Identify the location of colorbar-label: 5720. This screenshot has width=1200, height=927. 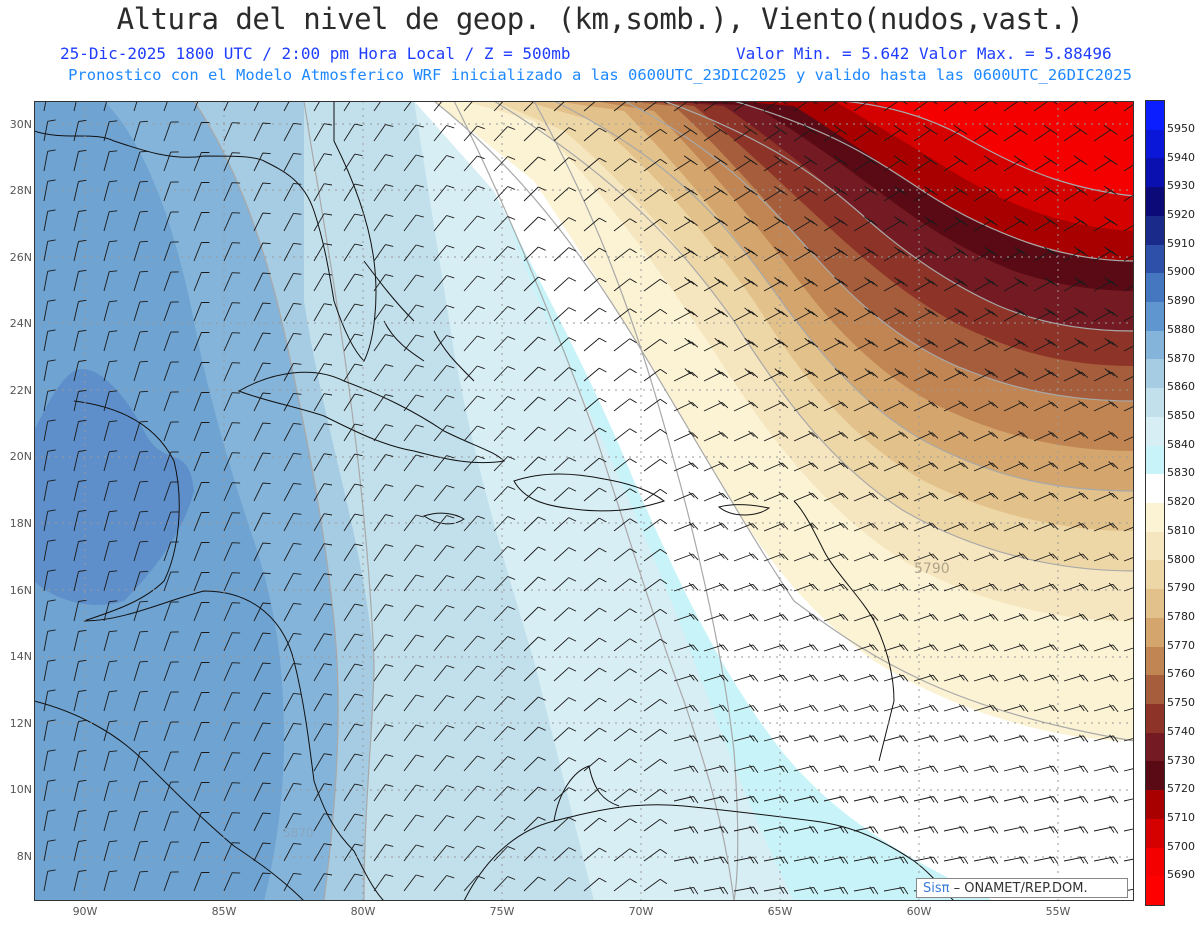
(1181, 789).